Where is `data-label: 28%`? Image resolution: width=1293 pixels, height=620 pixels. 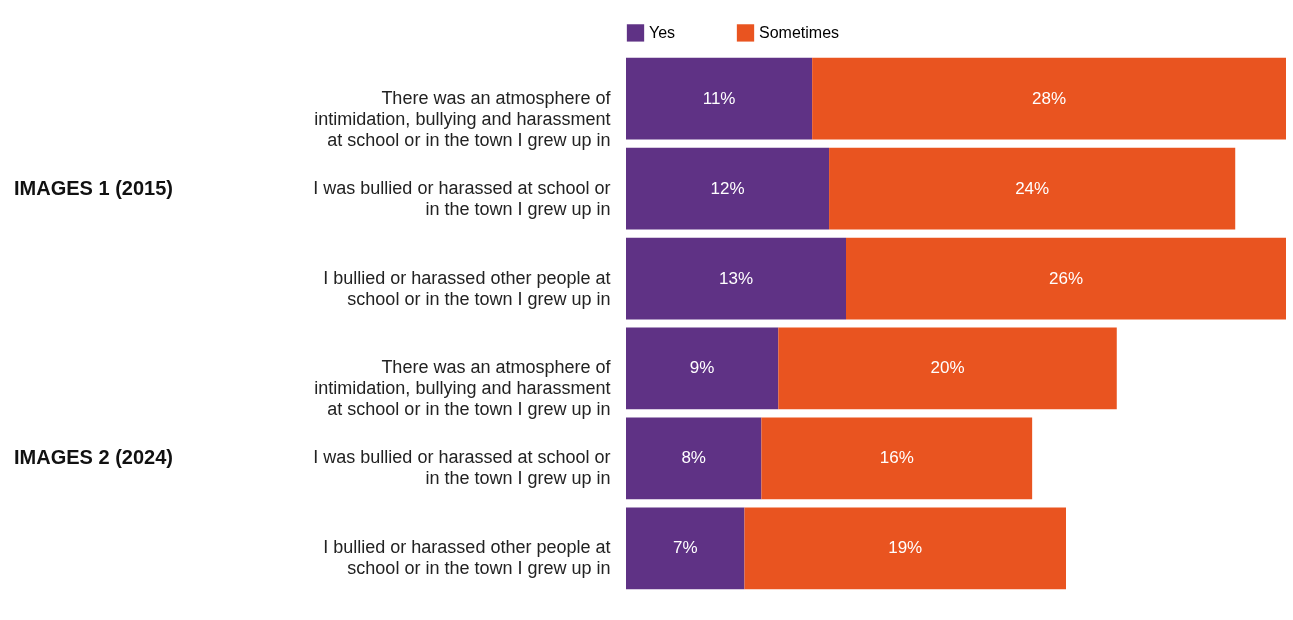
data-label: 28% is located at coordinates (1049, 98).